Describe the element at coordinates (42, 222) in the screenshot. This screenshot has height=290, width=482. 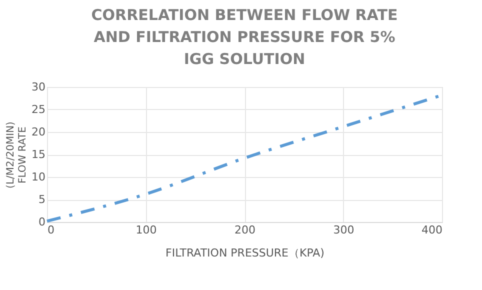
I see `y-tick-label: 0` at that location.